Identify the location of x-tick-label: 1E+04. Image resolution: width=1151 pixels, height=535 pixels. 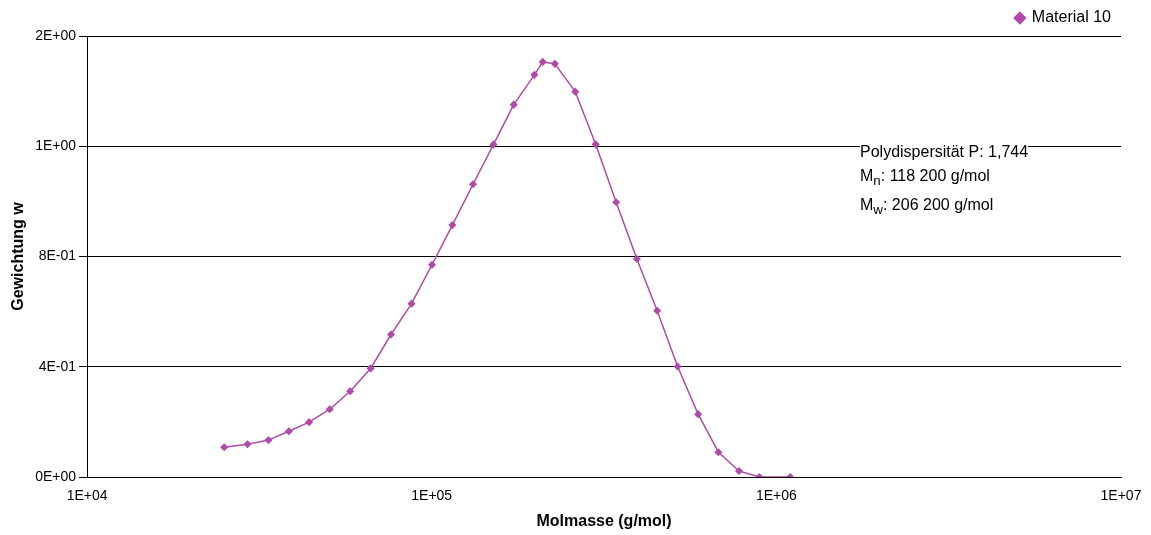
(87, 495).